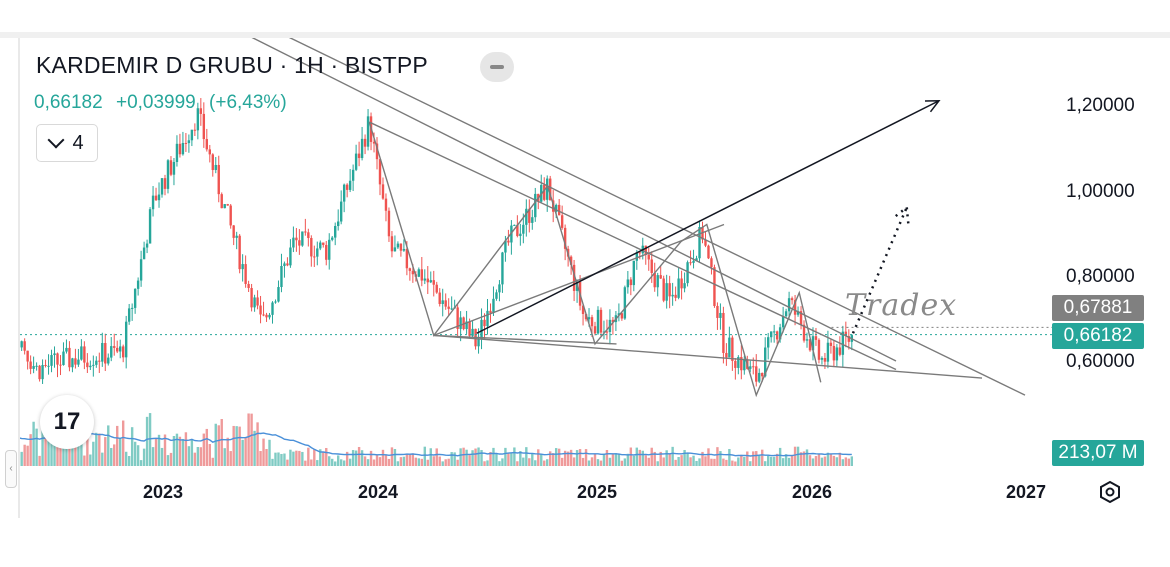 This screenshot has width=1170, height=567. What do you see at coordinates (11, 469) in the screenshot?
I see `collapse-handle-icon: ‹` at bounding box center [11, 469].